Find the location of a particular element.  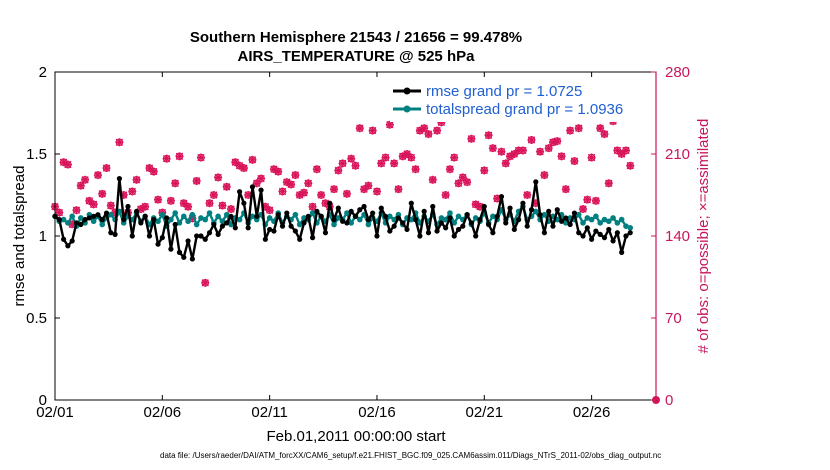

y-axis-right-label: # of obs: o=possible; ×=assimilated is located at coordinates (703, 236).